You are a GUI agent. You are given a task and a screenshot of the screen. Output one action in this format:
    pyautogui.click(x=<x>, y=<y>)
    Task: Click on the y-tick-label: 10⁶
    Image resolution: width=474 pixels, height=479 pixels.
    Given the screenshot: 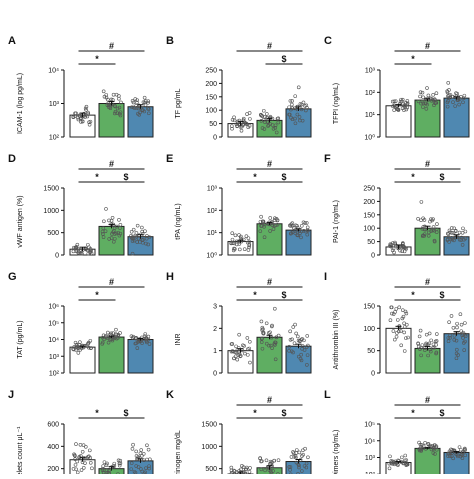 What is the action you would take?
    pyautogui.click(x=53, y=307)
    